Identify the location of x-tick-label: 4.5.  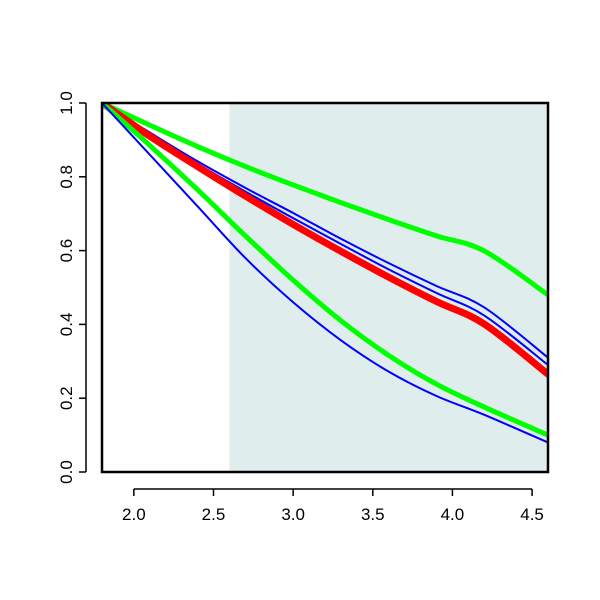
(532, 514).